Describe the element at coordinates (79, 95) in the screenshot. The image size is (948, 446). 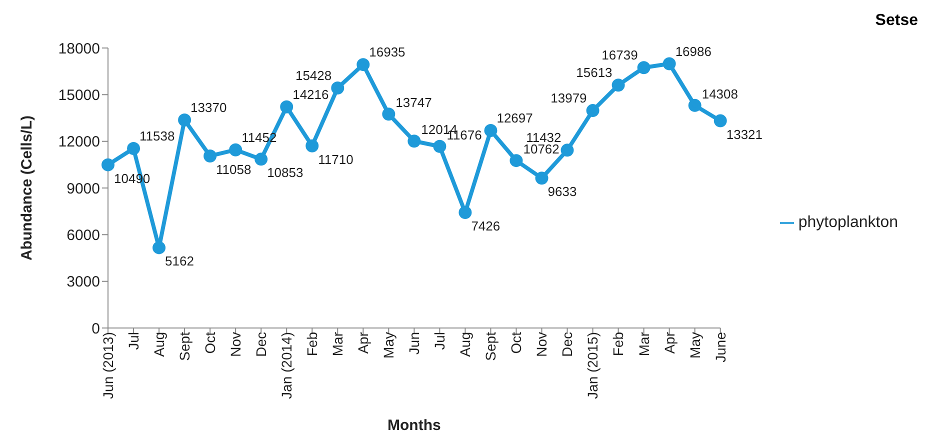
I see `y-tick-label: 15000` at that location.